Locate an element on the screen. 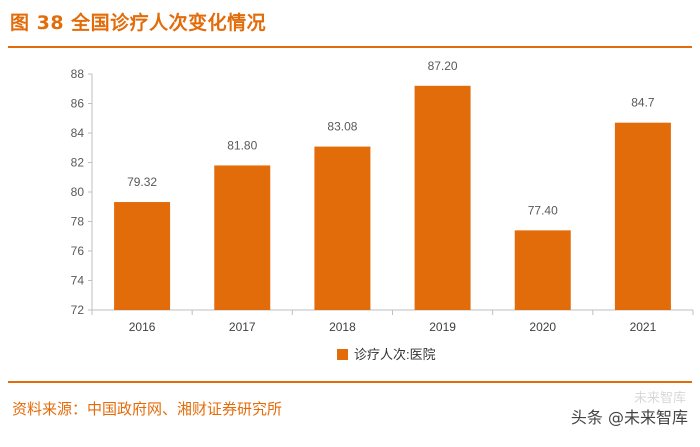  bottom-rule is located at coordinates (350, 382).